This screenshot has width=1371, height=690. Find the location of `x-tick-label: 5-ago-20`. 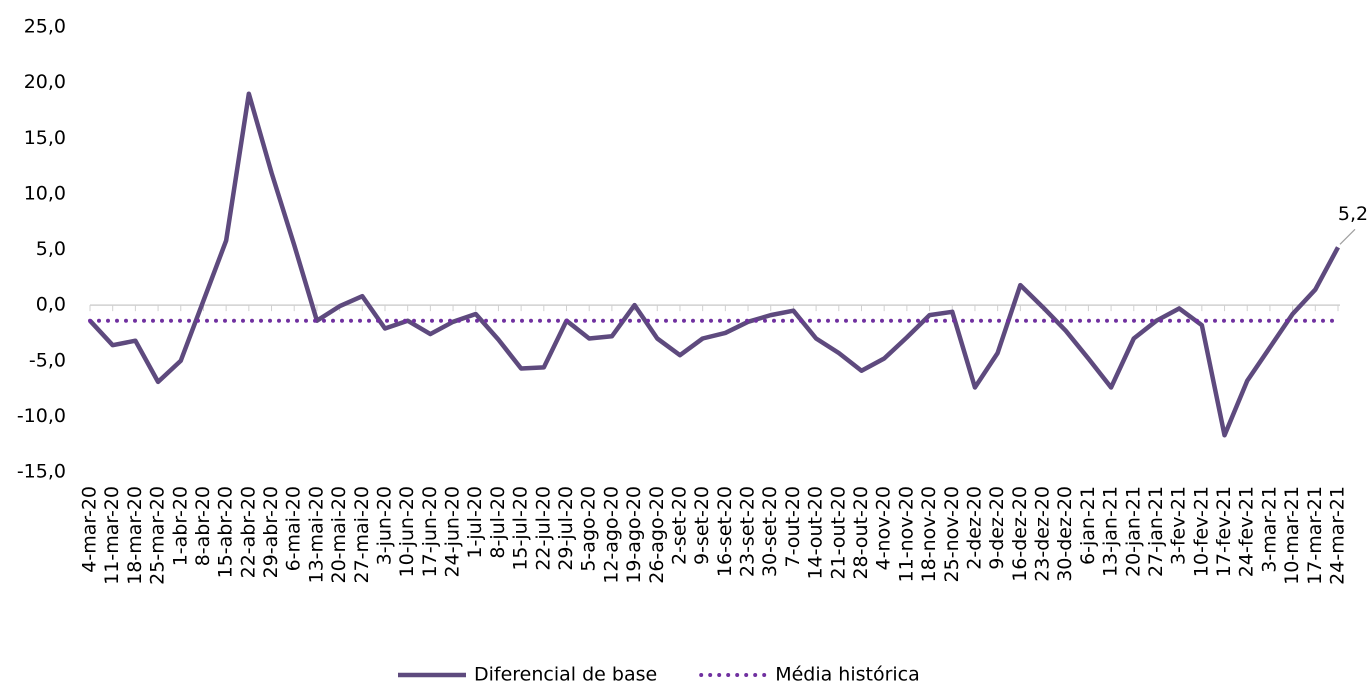

x-tick-label: 5-ago-20 is located at coordinates (589, 529).